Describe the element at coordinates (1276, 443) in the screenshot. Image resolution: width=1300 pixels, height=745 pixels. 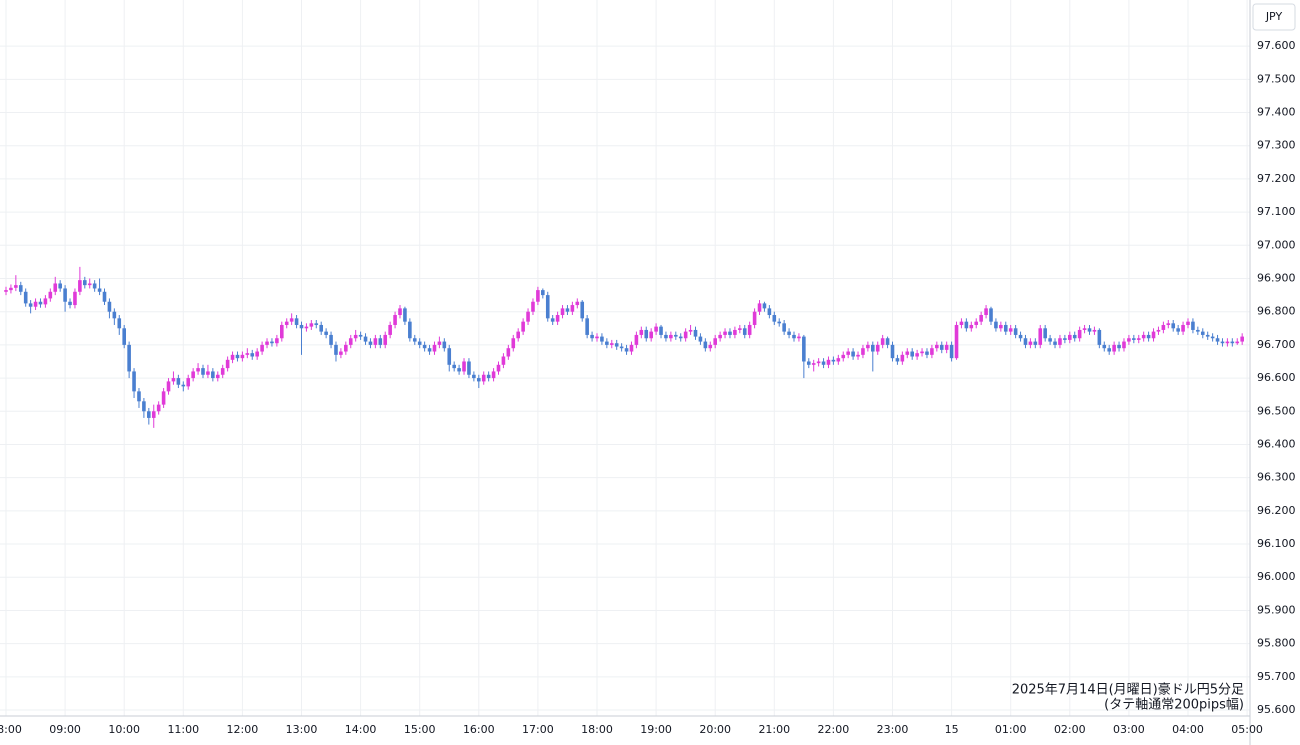
I see `y-tick-label: 96.400` at that location.